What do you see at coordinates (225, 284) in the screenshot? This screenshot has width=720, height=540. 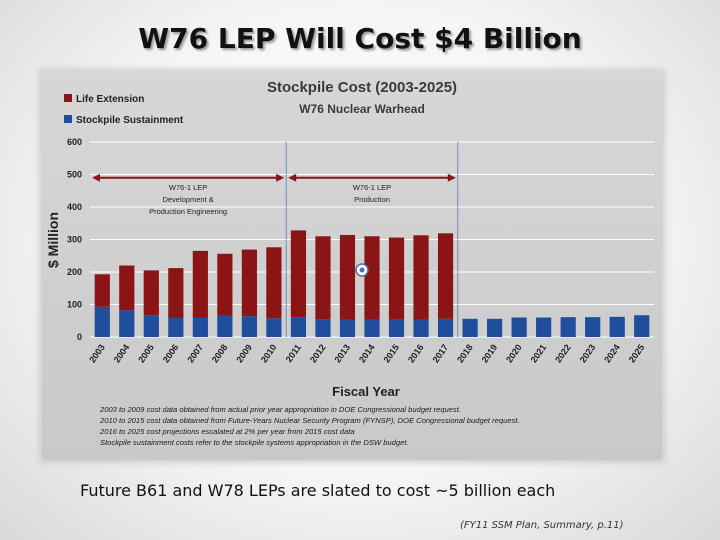 I see `bar-life-extension-2008` at bounding box center [225, 284].